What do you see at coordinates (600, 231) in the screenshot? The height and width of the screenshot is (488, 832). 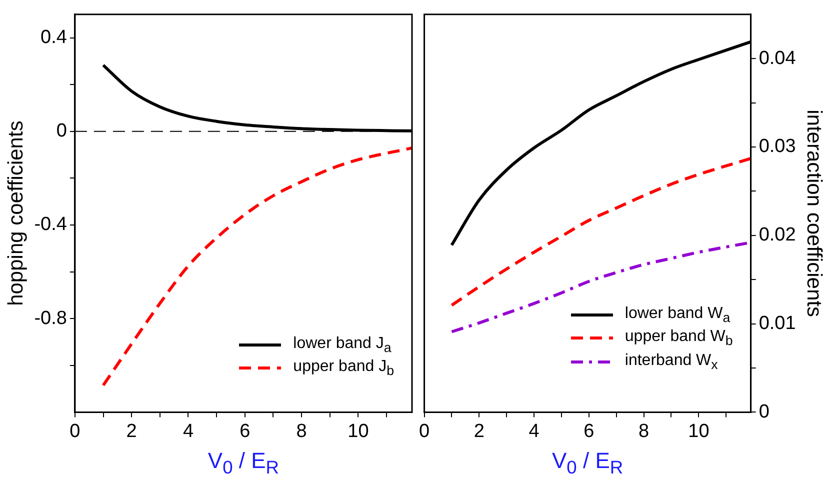 I see `line-series` at bounding box center [600, 231].